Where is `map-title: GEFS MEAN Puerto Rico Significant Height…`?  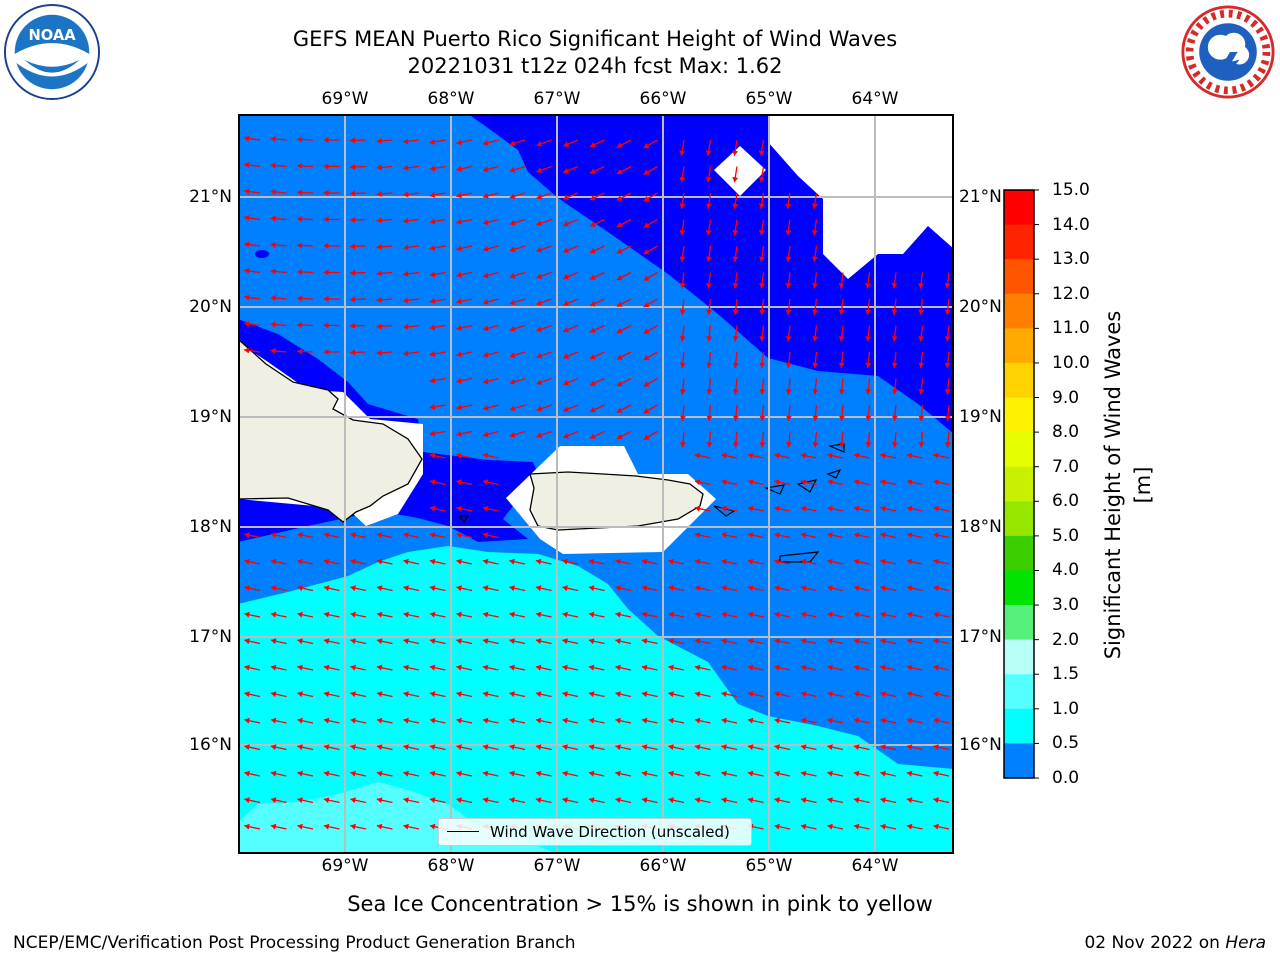 map-title: GEFS MEAN Puerto Rico Significant Height… is located at coordinates (595, 39).